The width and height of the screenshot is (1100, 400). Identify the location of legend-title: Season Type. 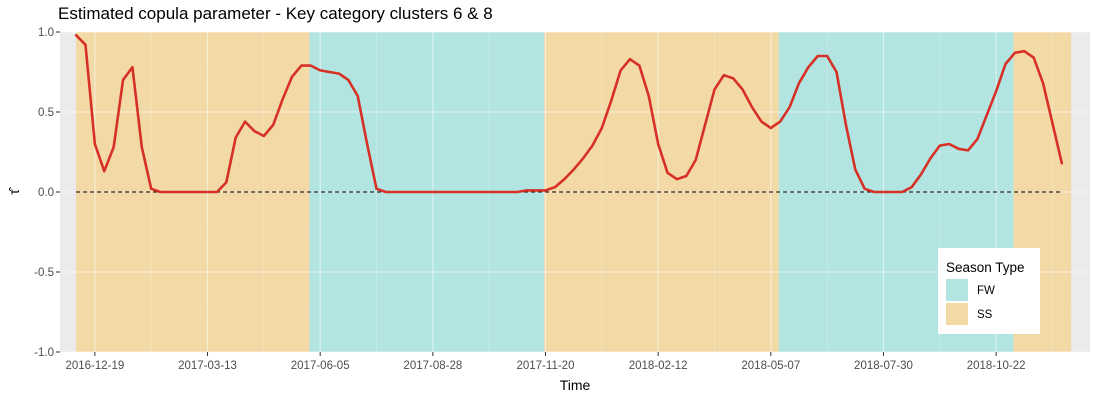
(985, 267).